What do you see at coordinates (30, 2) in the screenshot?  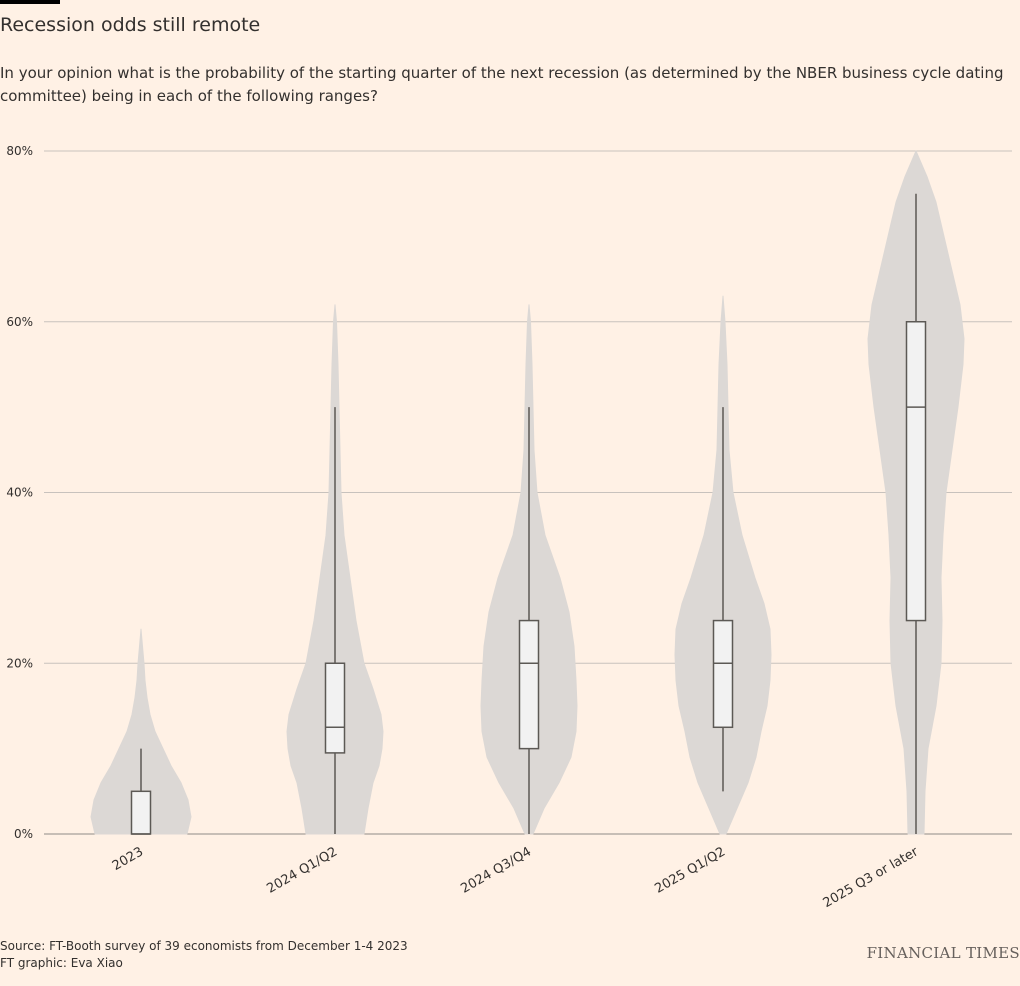 I see `brand-top-bar` at bounding box center [30, 2].